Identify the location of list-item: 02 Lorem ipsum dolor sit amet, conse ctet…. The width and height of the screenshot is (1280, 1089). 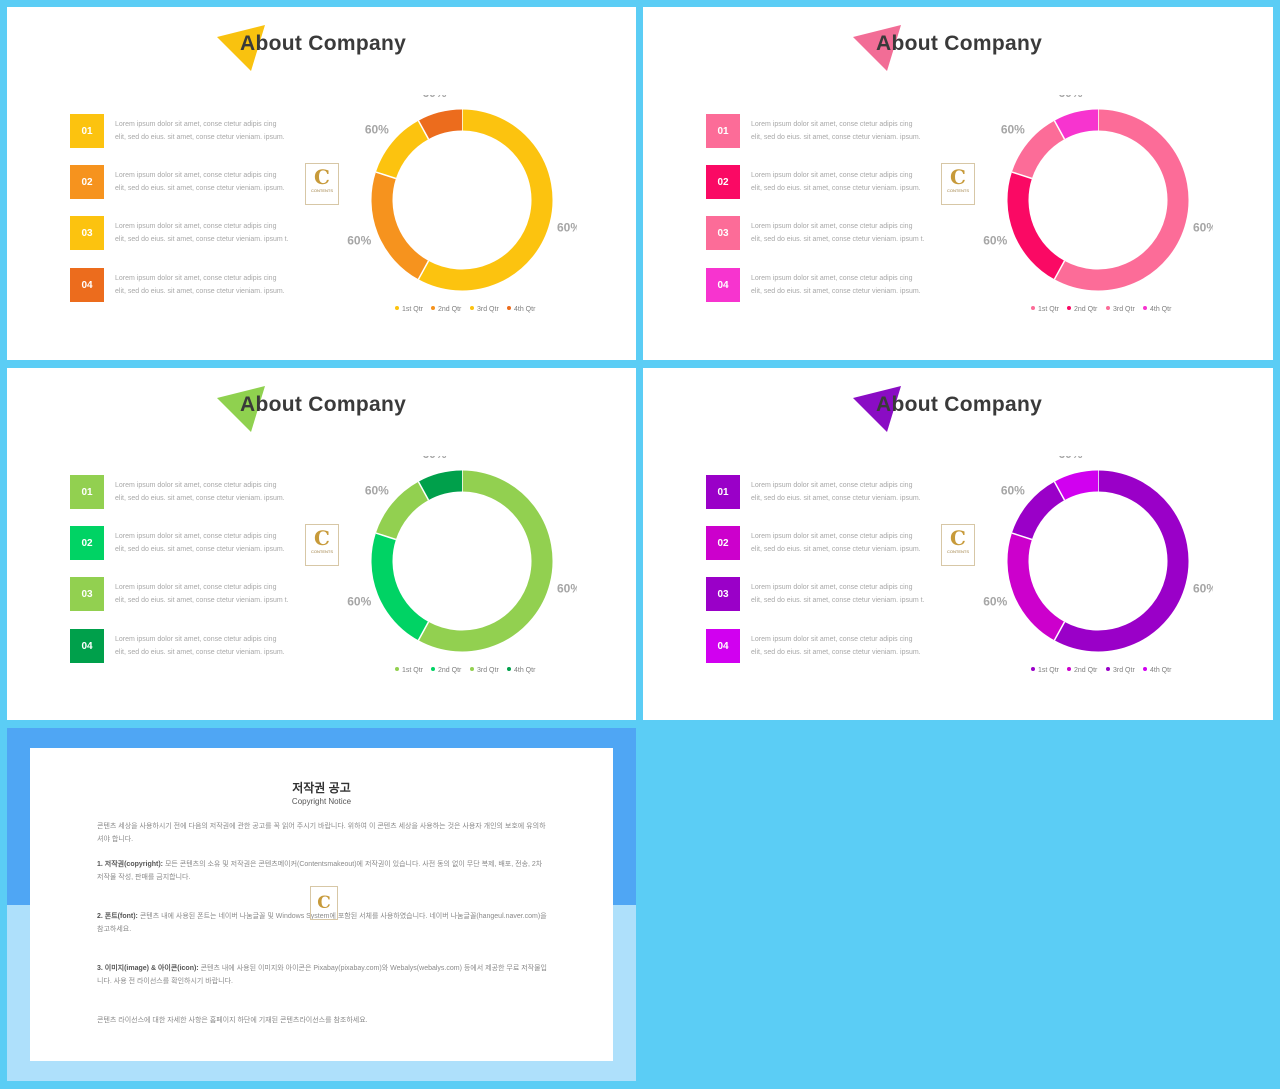
(826, 543).